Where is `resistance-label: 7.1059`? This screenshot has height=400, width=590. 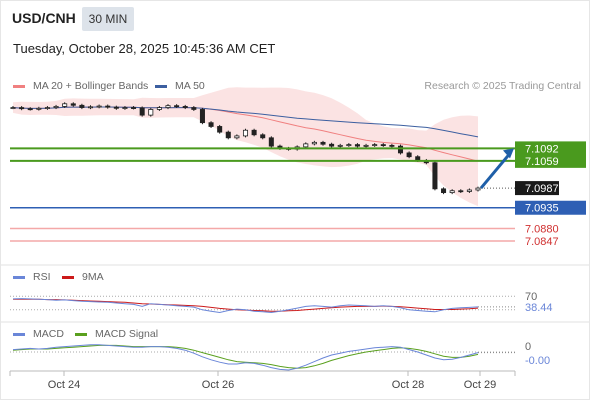 resistance-label: 7.1059 is located at coordinates (550, 160).